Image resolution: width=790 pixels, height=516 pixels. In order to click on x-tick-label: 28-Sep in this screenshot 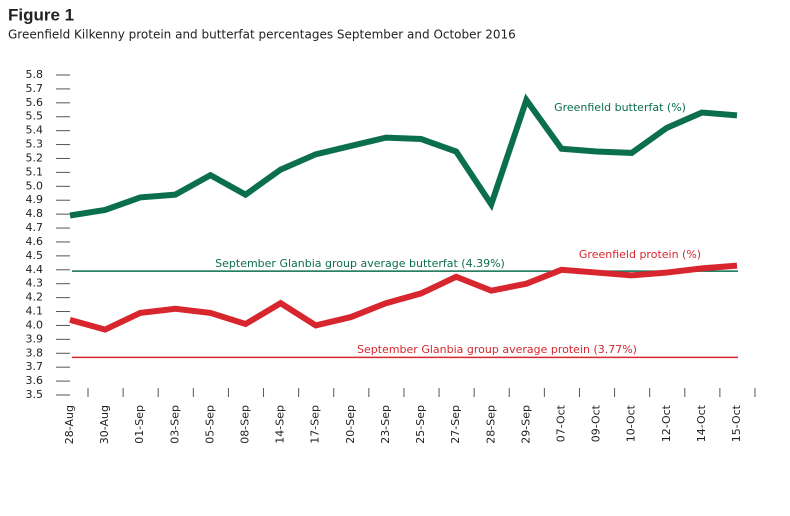, I will do `click(490, 424)`.